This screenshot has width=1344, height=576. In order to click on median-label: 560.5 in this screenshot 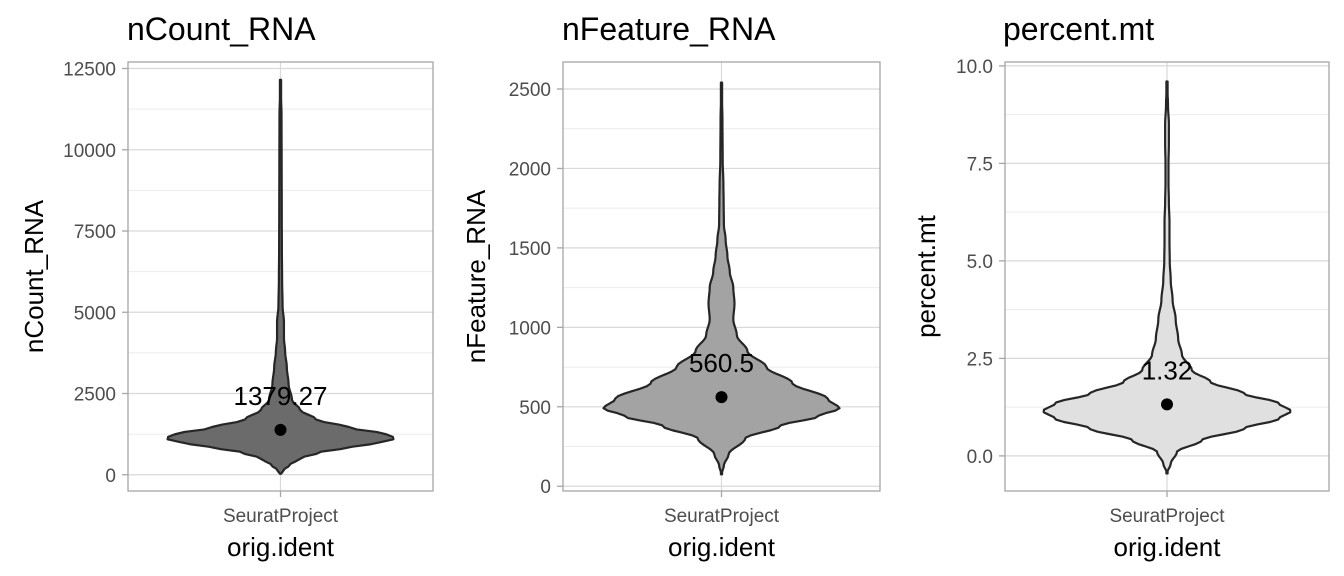, I will do `click(721, 363)`.